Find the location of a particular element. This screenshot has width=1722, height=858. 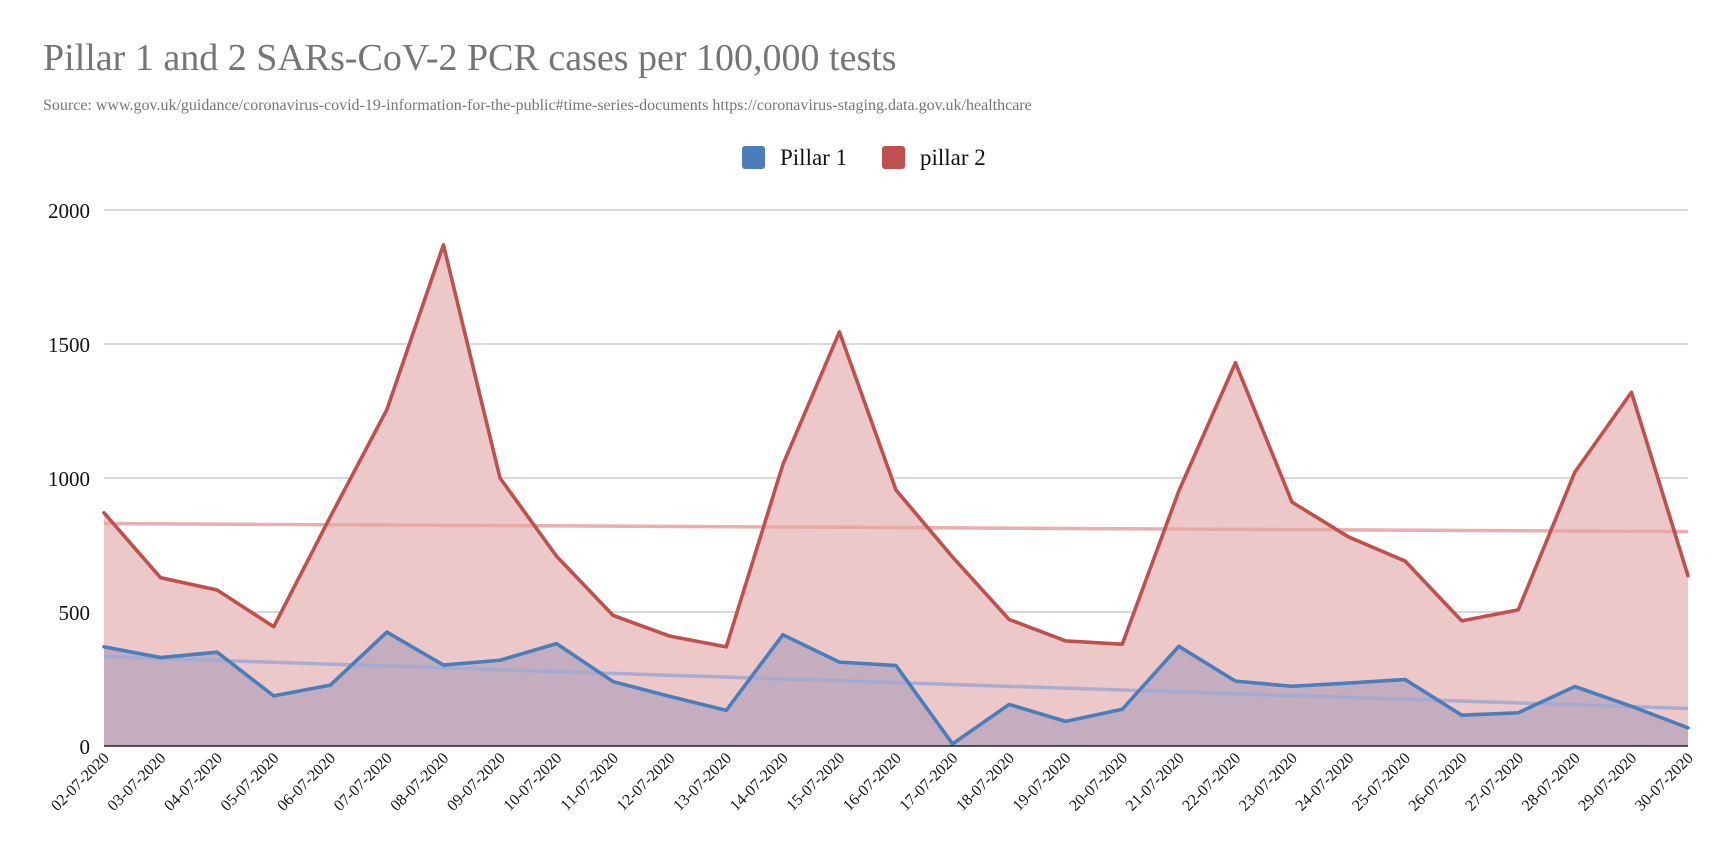

legend-label: pillar 2 is located at coordinates (953, 157).